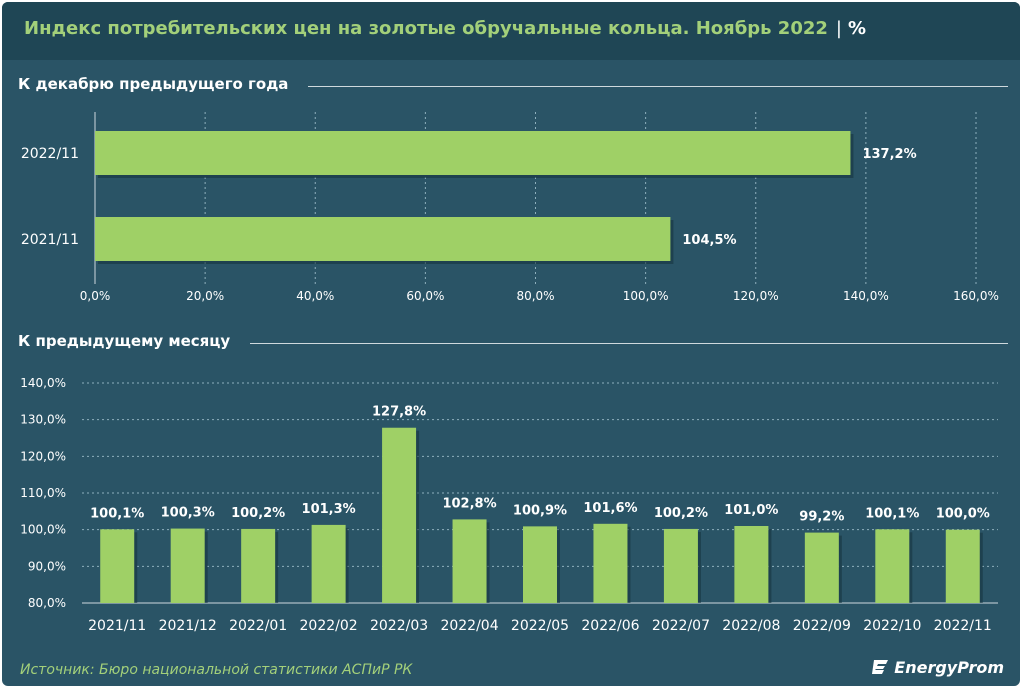 This screenshot has height=690, width=1024. Describe the element at coordinates (821, 517) in the screenshot. I see `value-label: 99,2%` at that location.